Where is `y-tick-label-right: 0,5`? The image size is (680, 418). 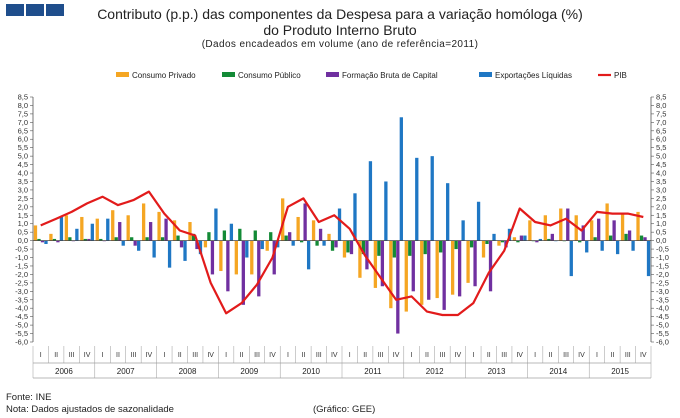
y-tick-label-right: 0,5 is located at coordinates (661, 232).